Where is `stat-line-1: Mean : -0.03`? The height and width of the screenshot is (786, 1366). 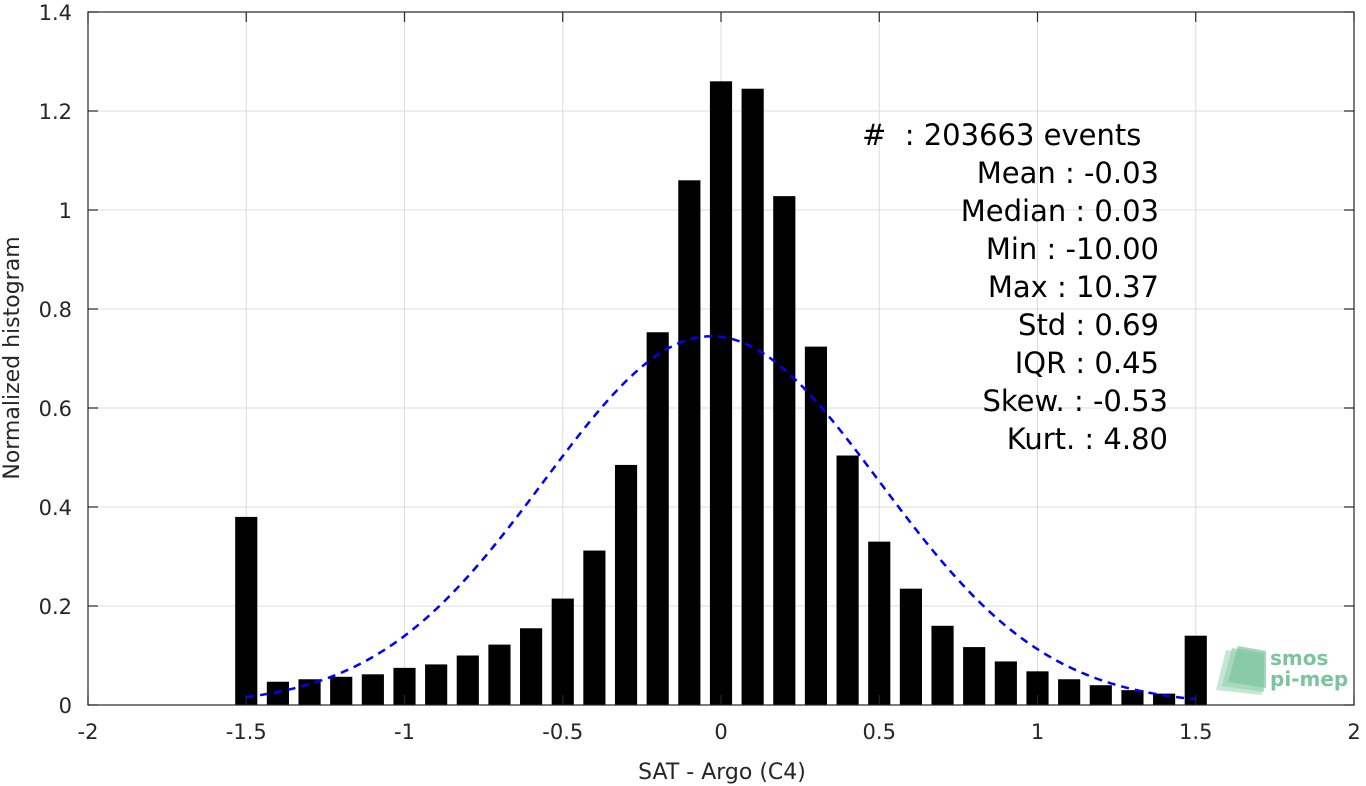
stat-line-1: Mean : -0.03 is located at coordinates (1068, 173).